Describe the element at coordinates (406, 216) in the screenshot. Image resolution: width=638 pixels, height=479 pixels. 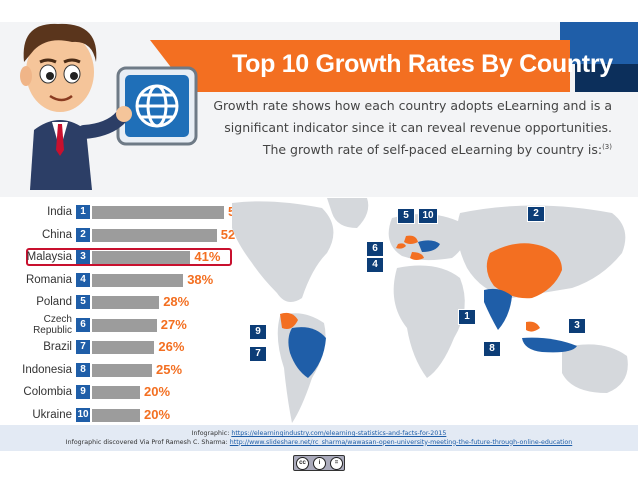
I see `map-badge-5: 5` at that location.